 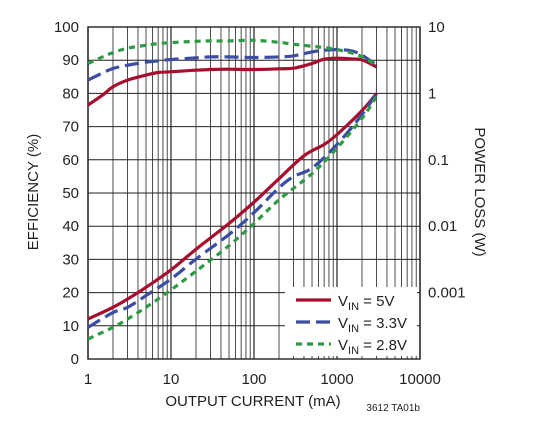 I want to click on x-tick-label: 1, so click(x=88, y=379).